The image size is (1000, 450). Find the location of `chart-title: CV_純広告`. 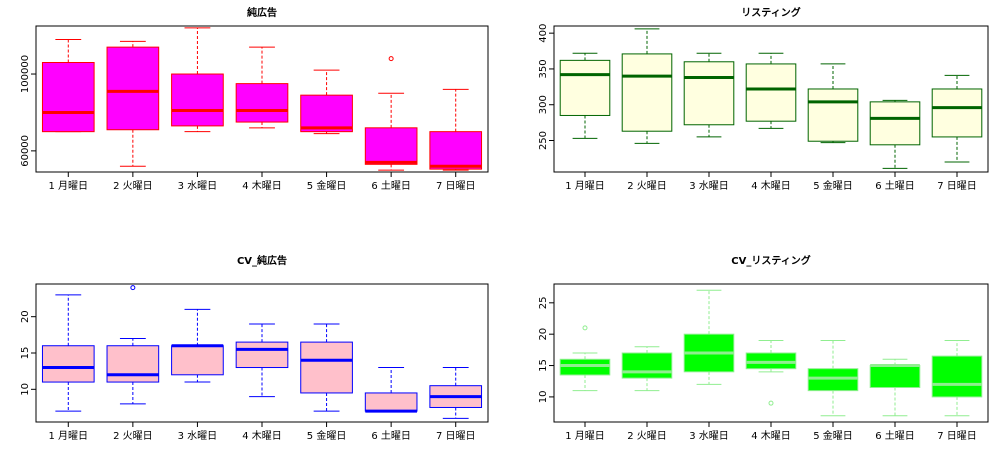

chart-title: CV_純広告 is located at coordinates (262, 260).